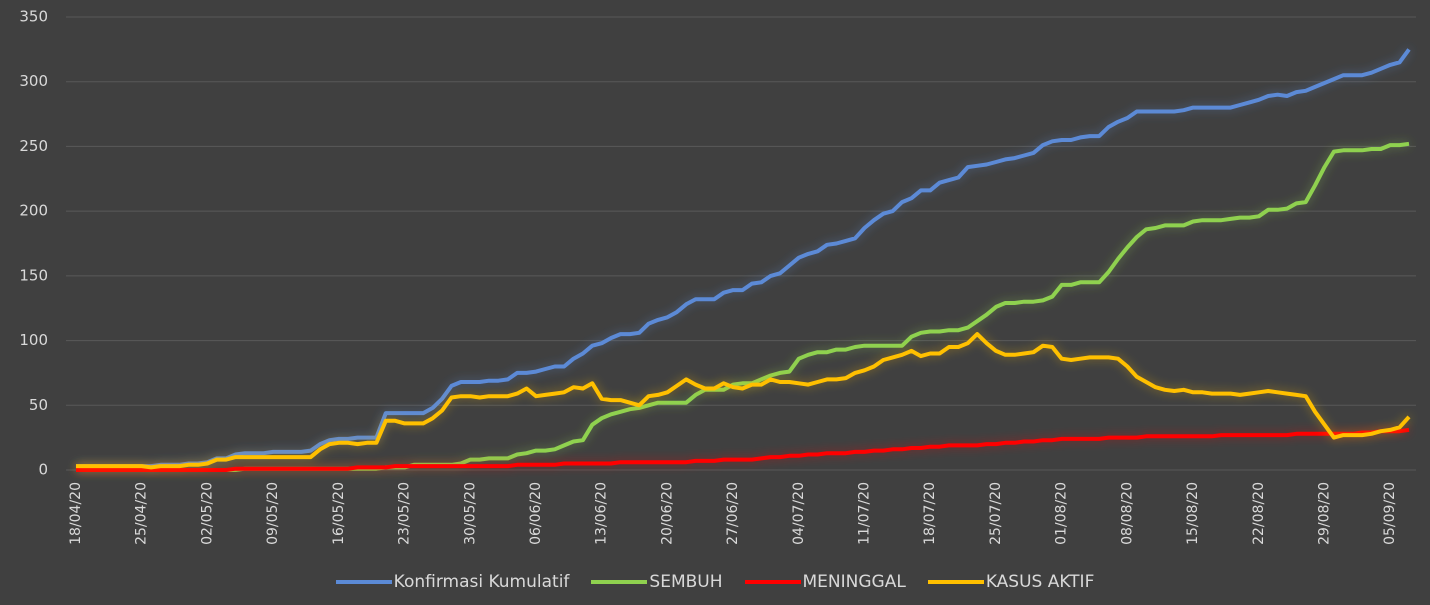 Image resolution: width=1430 pixels, height=605 pixels. I want to click on x-tick-label: 18/04/20, so click(76, 513).